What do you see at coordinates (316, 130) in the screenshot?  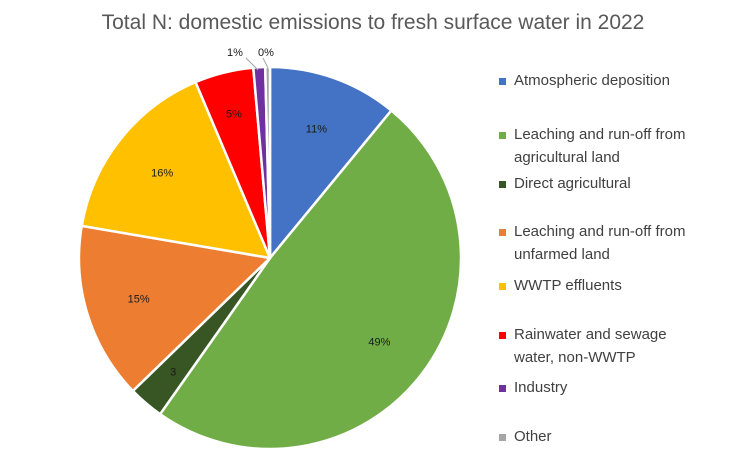 I see `data-label-atmospheric-deposition: 11%` at bounding box center [316, 130].